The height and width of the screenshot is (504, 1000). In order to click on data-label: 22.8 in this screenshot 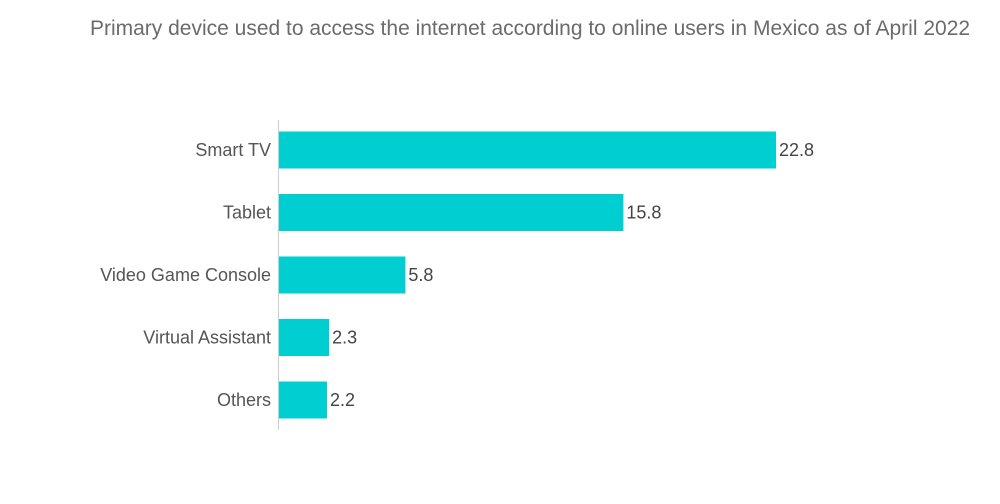, I will do `click(796, 150)`.